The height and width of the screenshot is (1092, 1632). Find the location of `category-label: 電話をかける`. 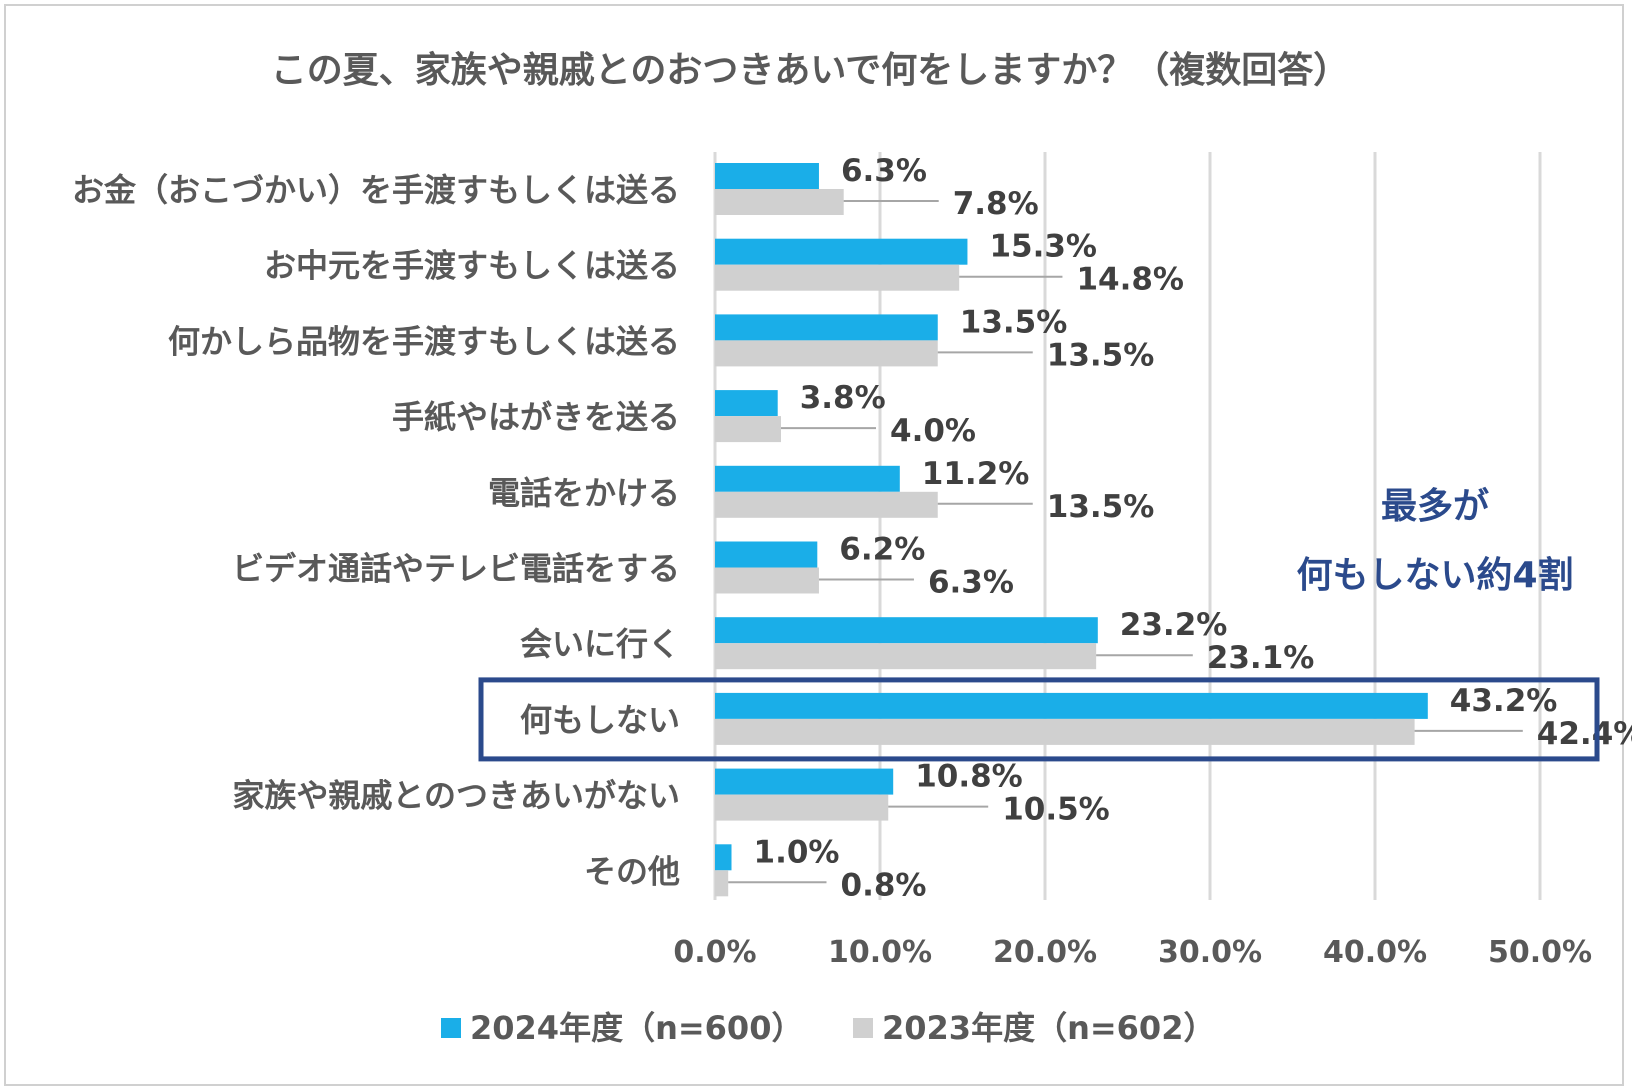

category-label: 電話をかける is located at coordinates (584, 493).